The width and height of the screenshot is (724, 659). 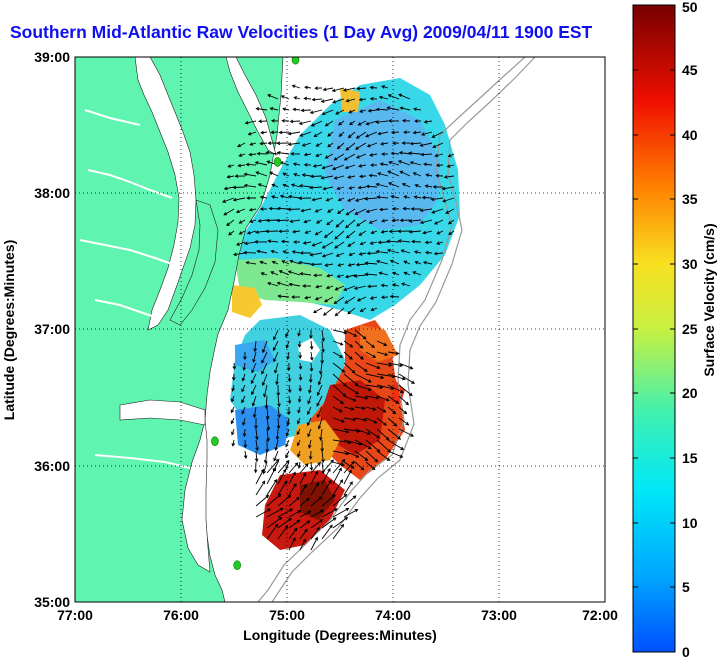 What do you see at coordinates (654, 328) in the screenshot?
I see `colorbar` at bounding box center [654, 328].